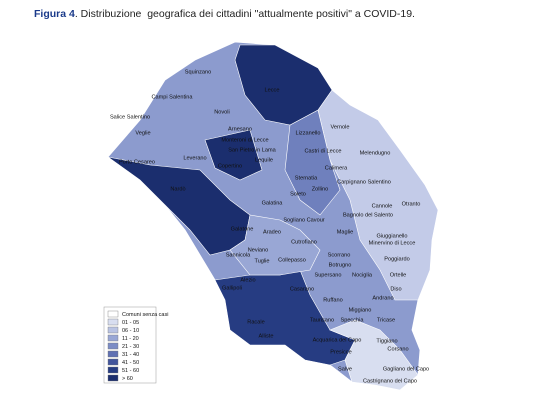  What do you see at coordinates (130, 331) in the screenshot?
I see `legend-label: 06 - 10` at bounding box center [130, 331].